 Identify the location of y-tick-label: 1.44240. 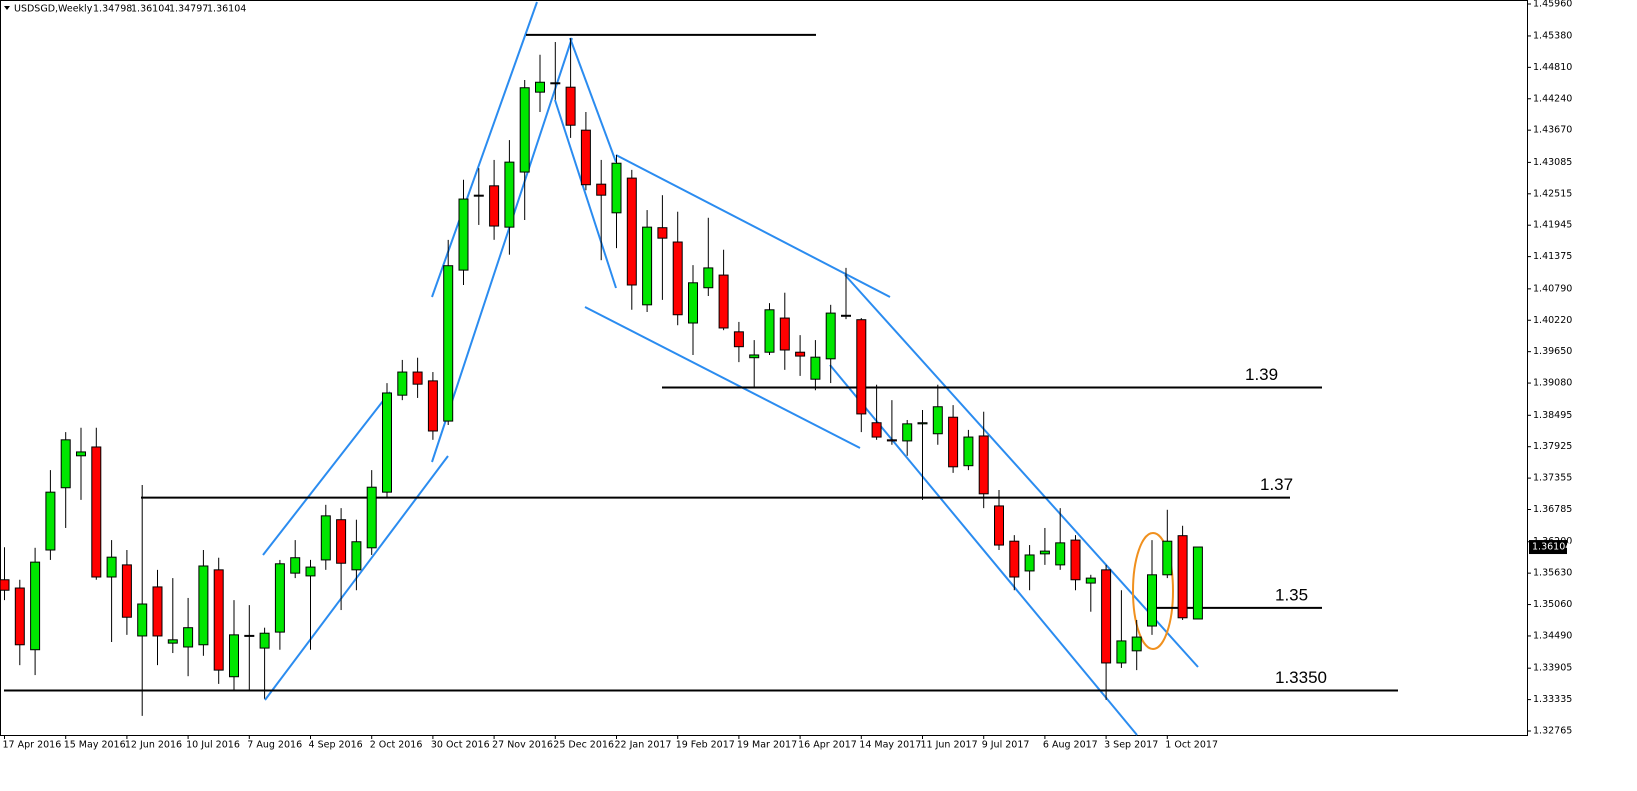
(1552, 98).